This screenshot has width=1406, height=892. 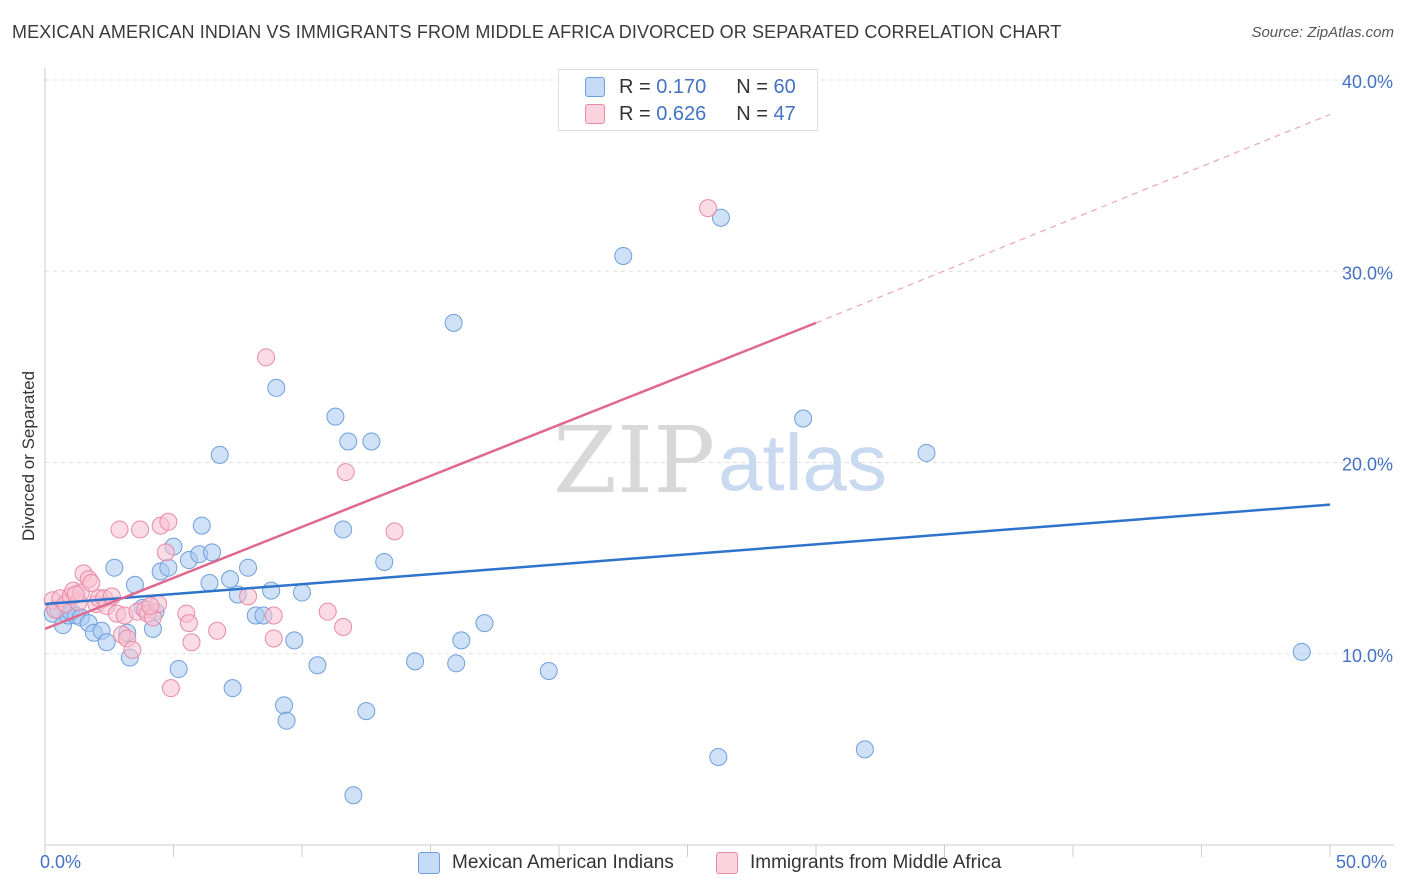 I want to click on legend-row-middle-africa: R = 0.626 N = 47, so click(x=690, y=114).